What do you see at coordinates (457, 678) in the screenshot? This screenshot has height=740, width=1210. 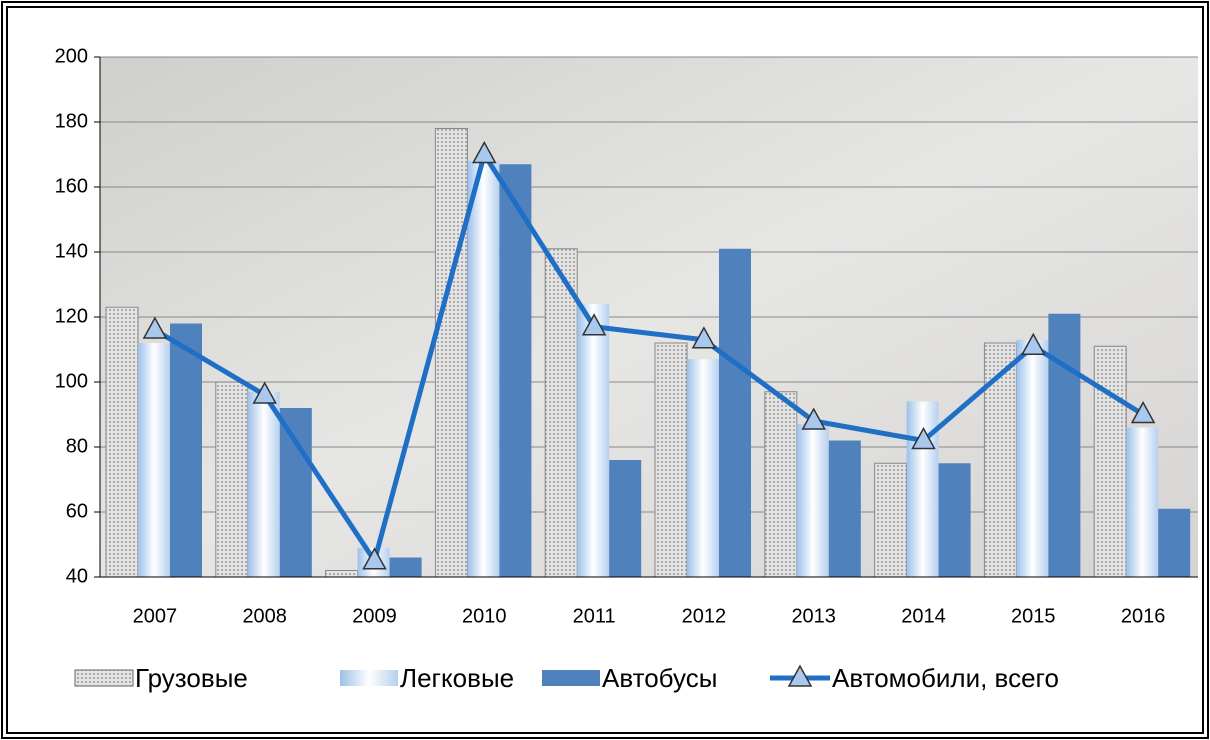 I see `legend-label: Легковые` at bounding box center [457, 678].